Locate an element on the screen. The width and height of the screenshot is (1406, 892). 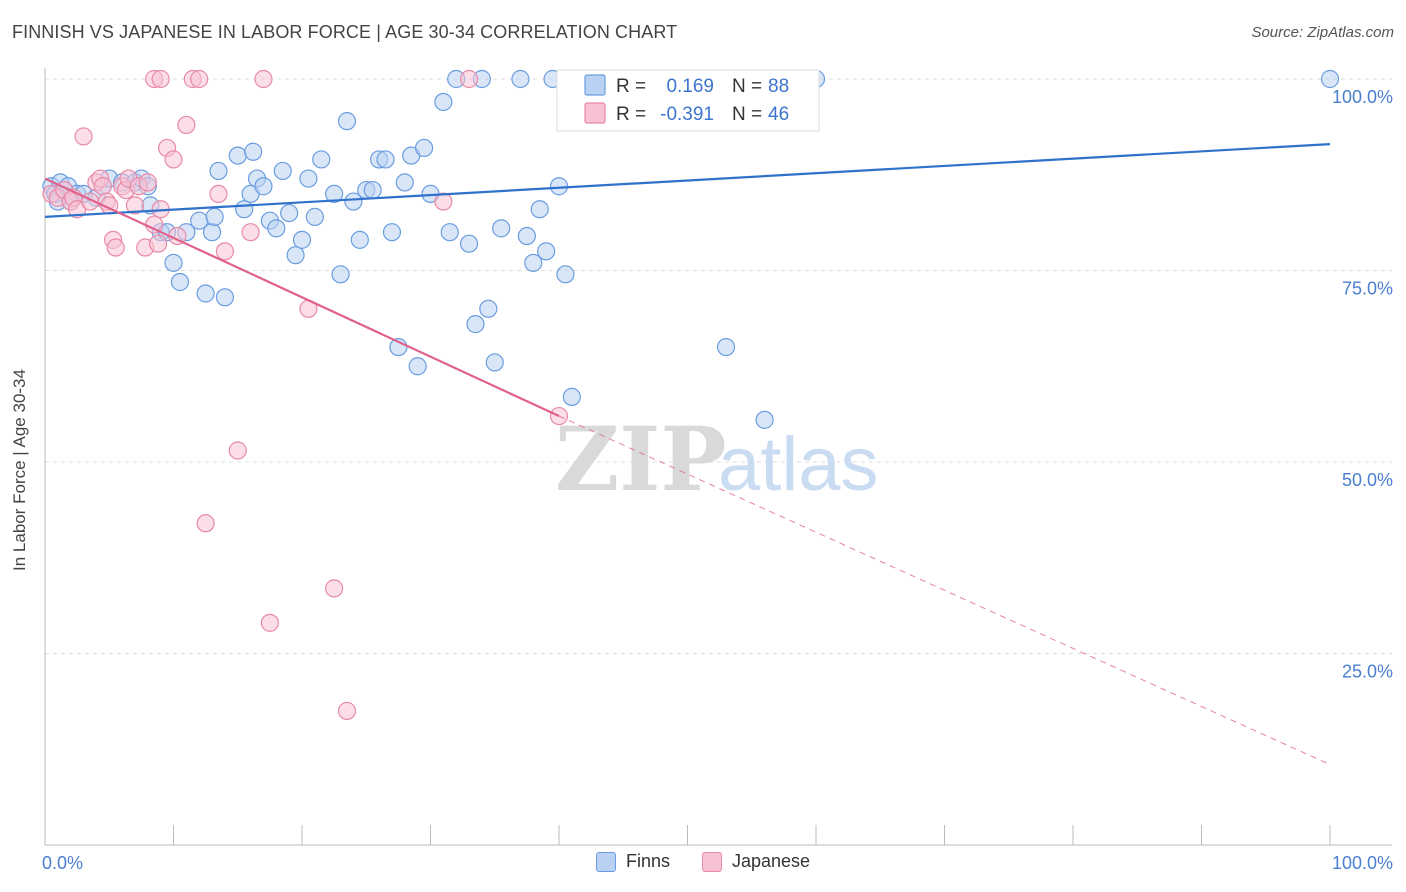
finns-swatch is located at coordinates (605, 861).